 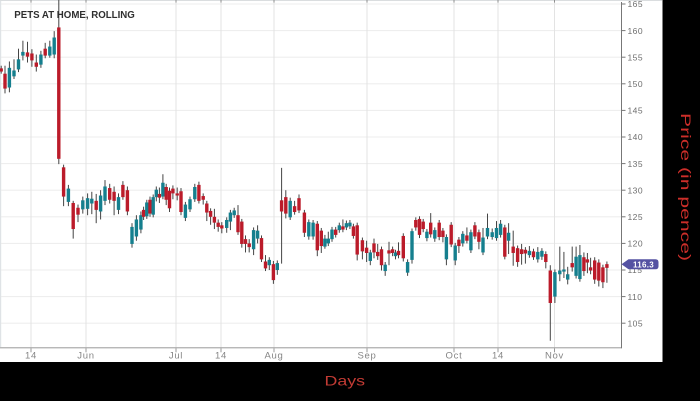 I want to click on svg-text: Aug, so click(x=273, y=356).